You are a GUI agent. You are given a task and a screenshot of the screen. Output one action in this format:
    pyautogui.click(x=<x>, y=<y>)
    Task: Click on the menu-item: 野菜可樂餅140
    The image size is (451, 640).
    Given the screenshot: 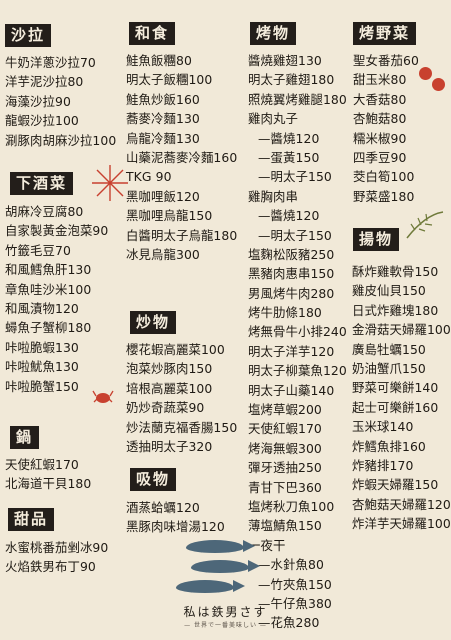 What is the action you would take?
    pyautogui.click(x=395, y=388)
    